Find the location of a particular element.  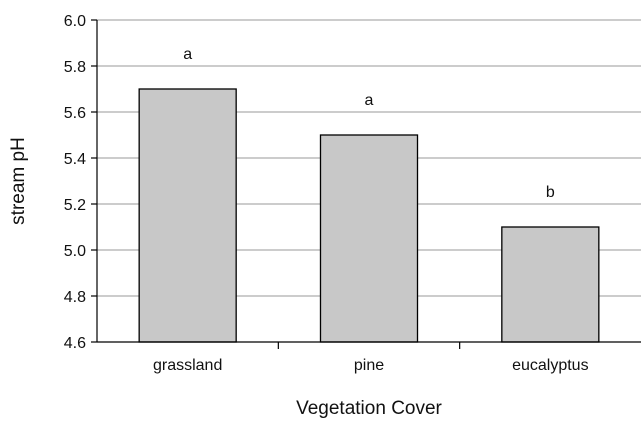

bar-pine is located at coordinates (369, 238).